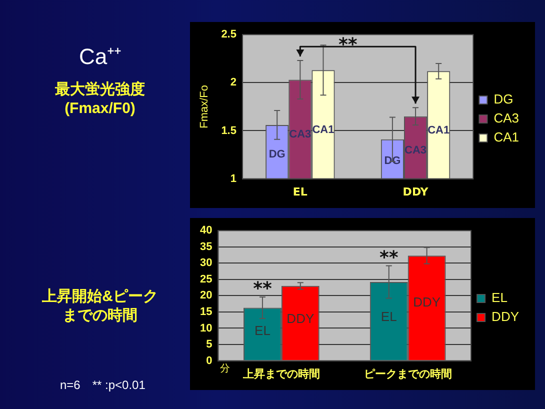 Image resolution: width=545 pixels, height=409 pixels. Describe the element at coordinates (100, 56) in the screenshot. I see `text: Ca⁺⁺` at that location.